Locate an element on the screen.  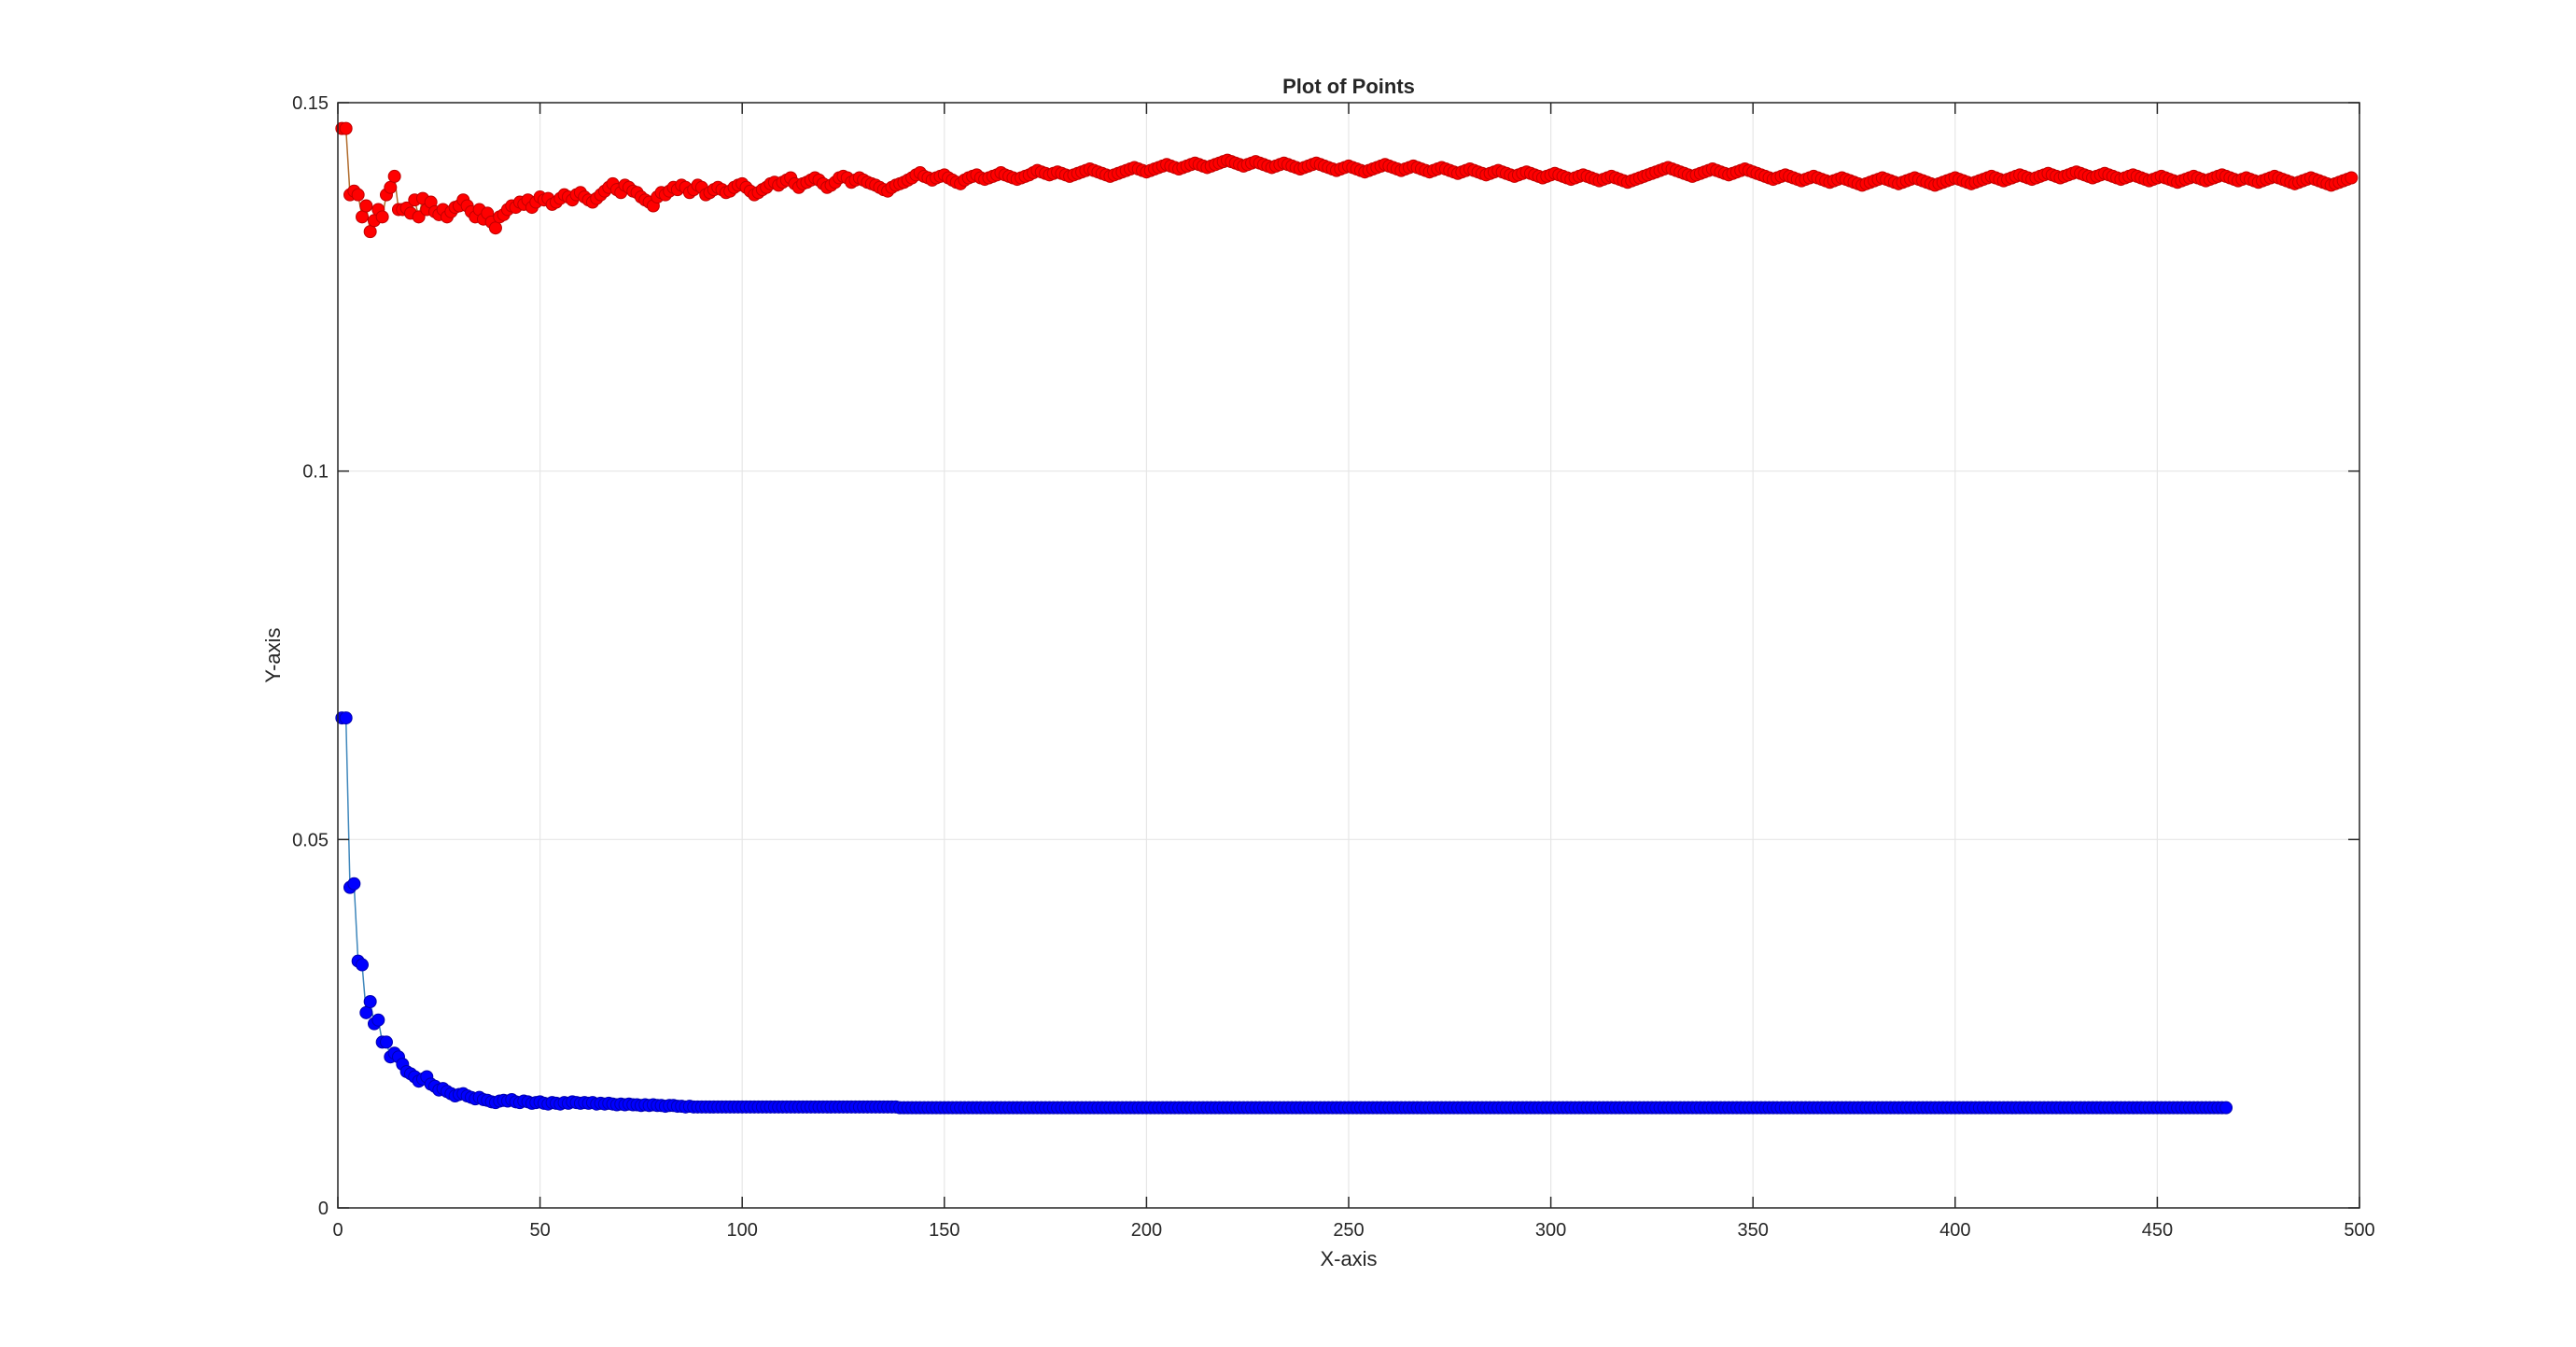
y-tick-label: 0.1 is located at coordinates (315, 472).